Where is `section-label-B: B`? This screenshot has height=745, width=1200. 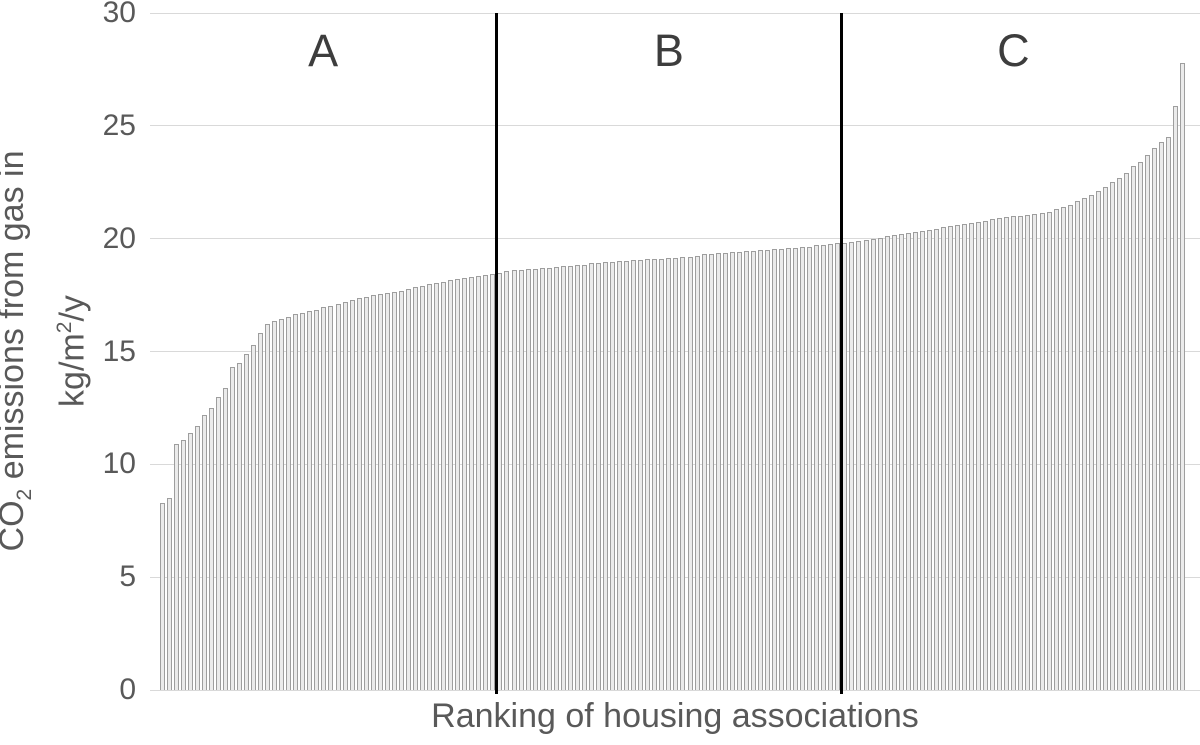 section-label-B: B is located at coordinates (668, 50).